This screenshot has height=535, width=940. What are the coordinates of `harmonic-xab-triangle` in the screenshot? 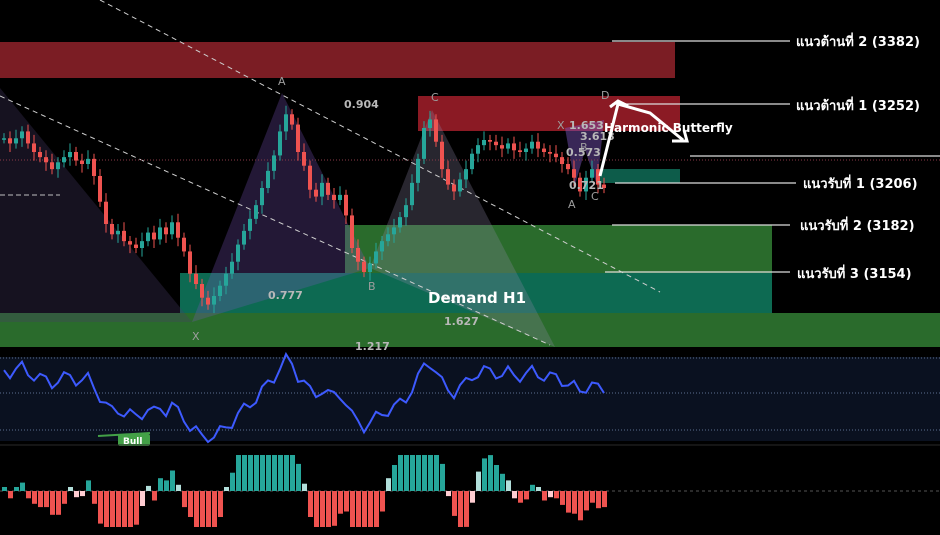 It's located at (281, 207).